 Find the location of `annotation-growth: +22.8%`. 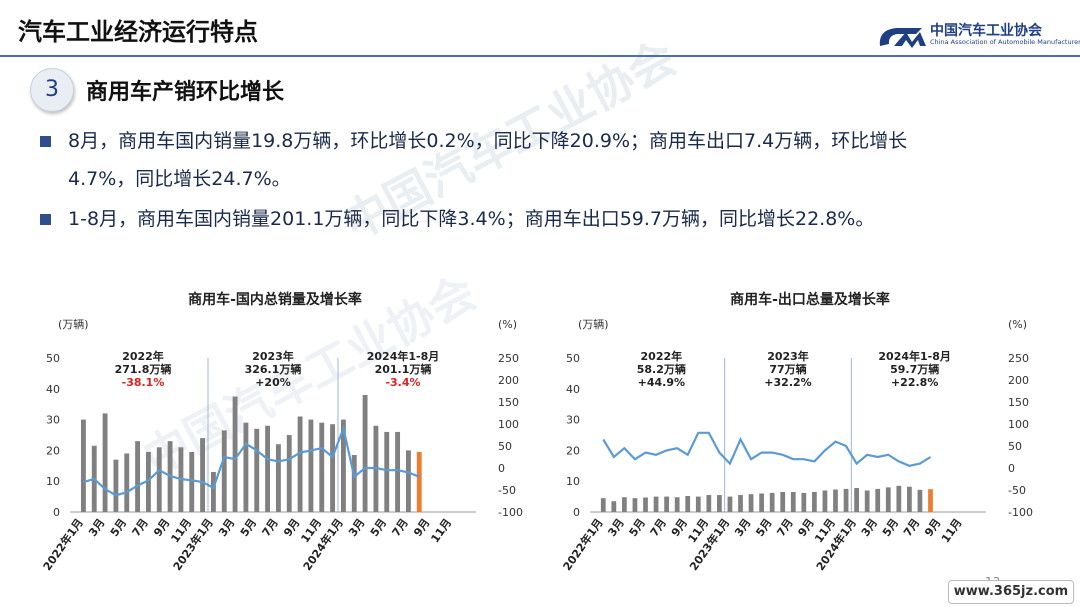

annotation-growth: +22.8% is located at coordinates (914, 382).